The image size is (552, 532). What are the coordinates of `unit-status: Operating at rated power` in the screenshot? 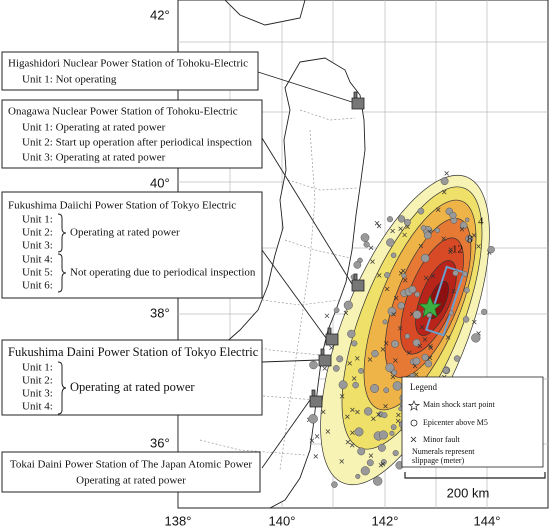 It's located at (132, 387).